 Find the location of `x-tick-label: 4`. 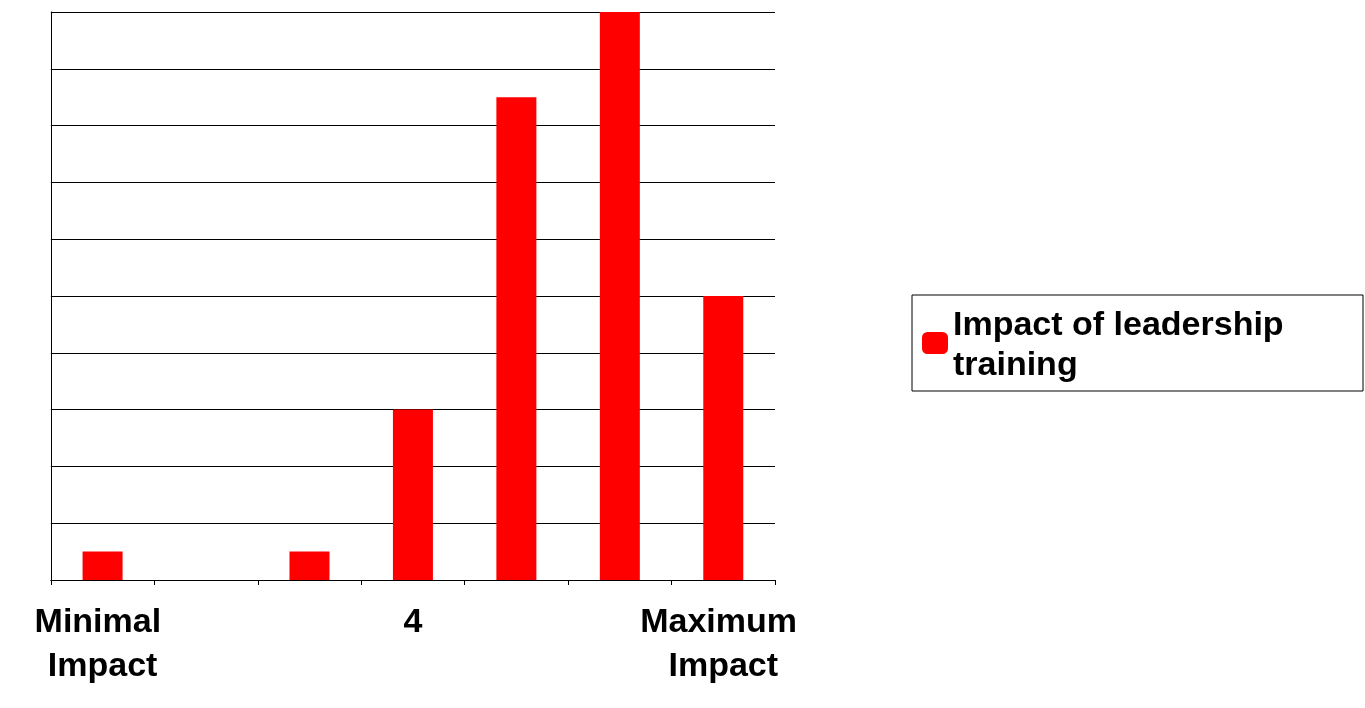

x-tick-label: 4 is located at coordinates (413, 620).